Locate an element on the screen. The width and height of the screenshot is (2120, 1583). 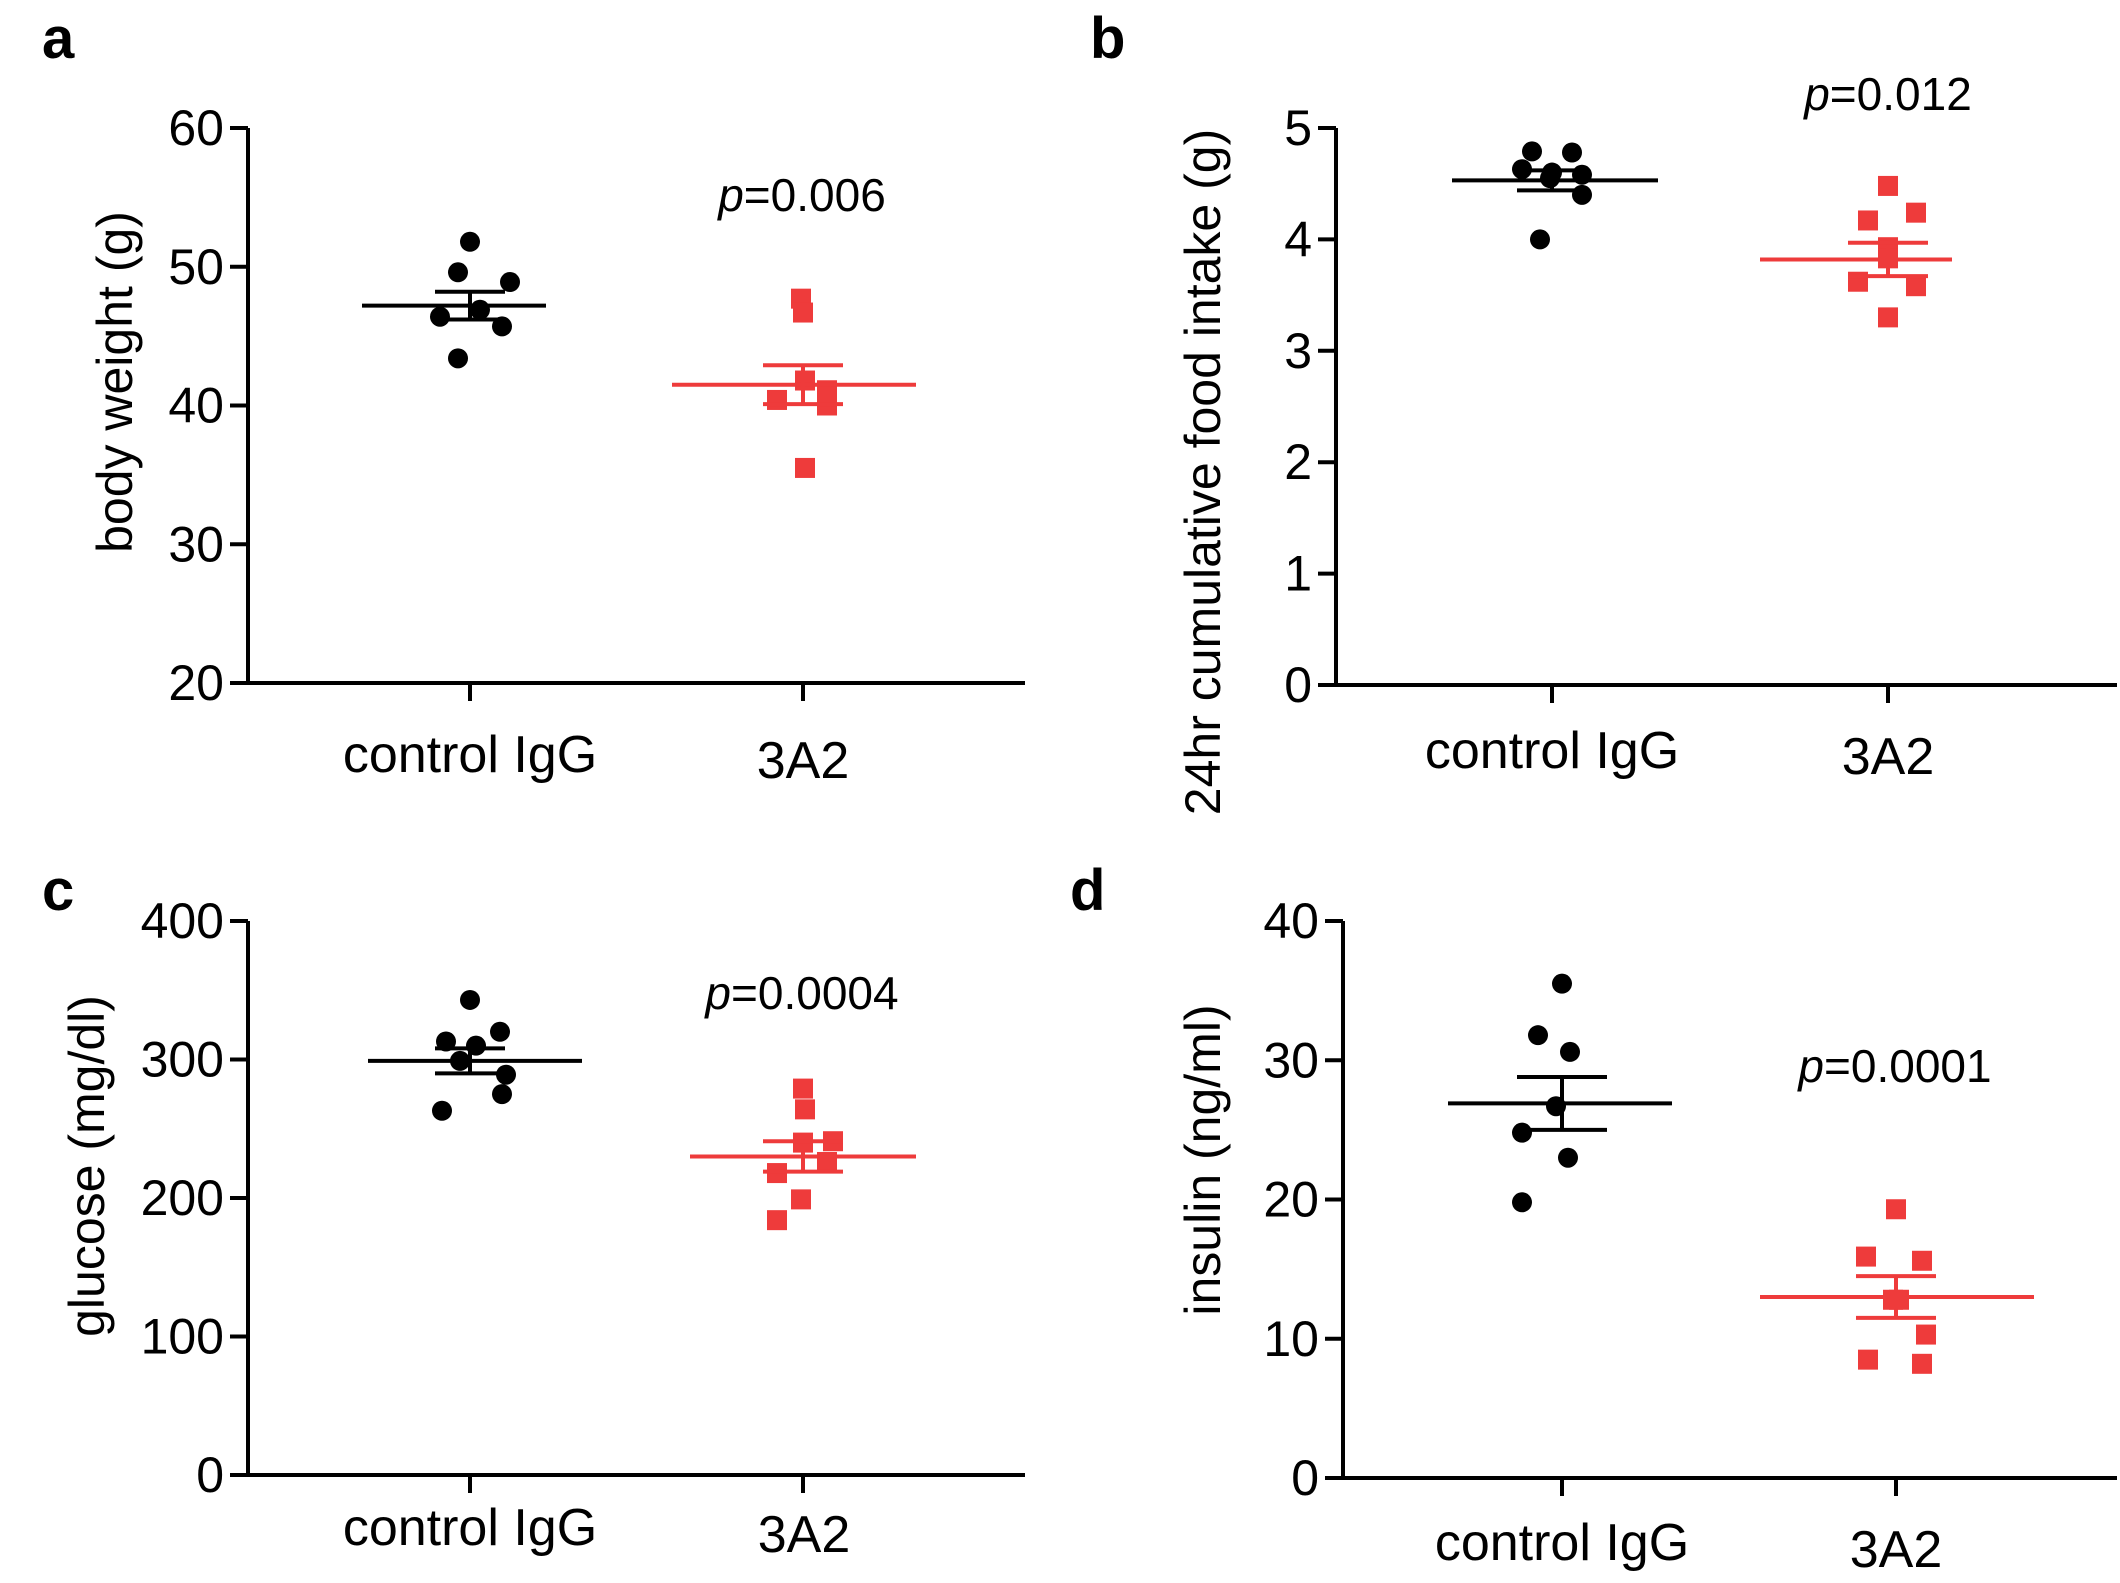
y-tick-label: 3 is located at coordinates (1298, 351).